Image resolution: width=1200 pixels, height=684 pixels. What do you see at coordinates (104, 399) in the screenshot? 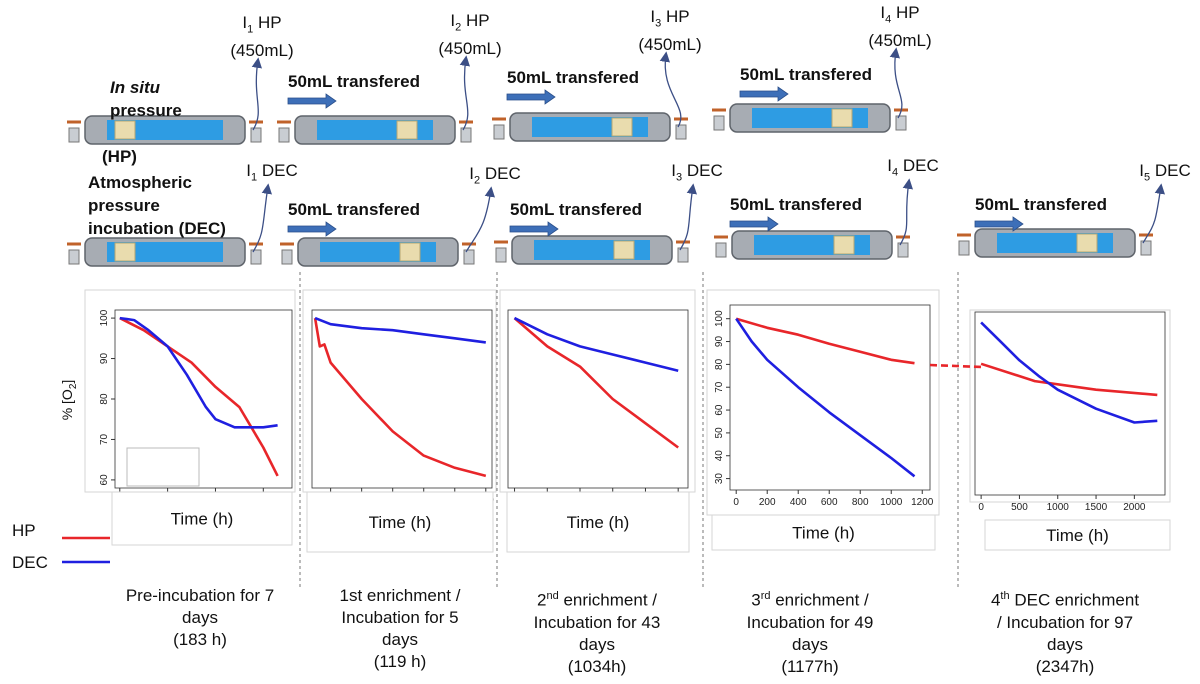
I see `y-tick-label: 80` at bounding box center [104, 399].